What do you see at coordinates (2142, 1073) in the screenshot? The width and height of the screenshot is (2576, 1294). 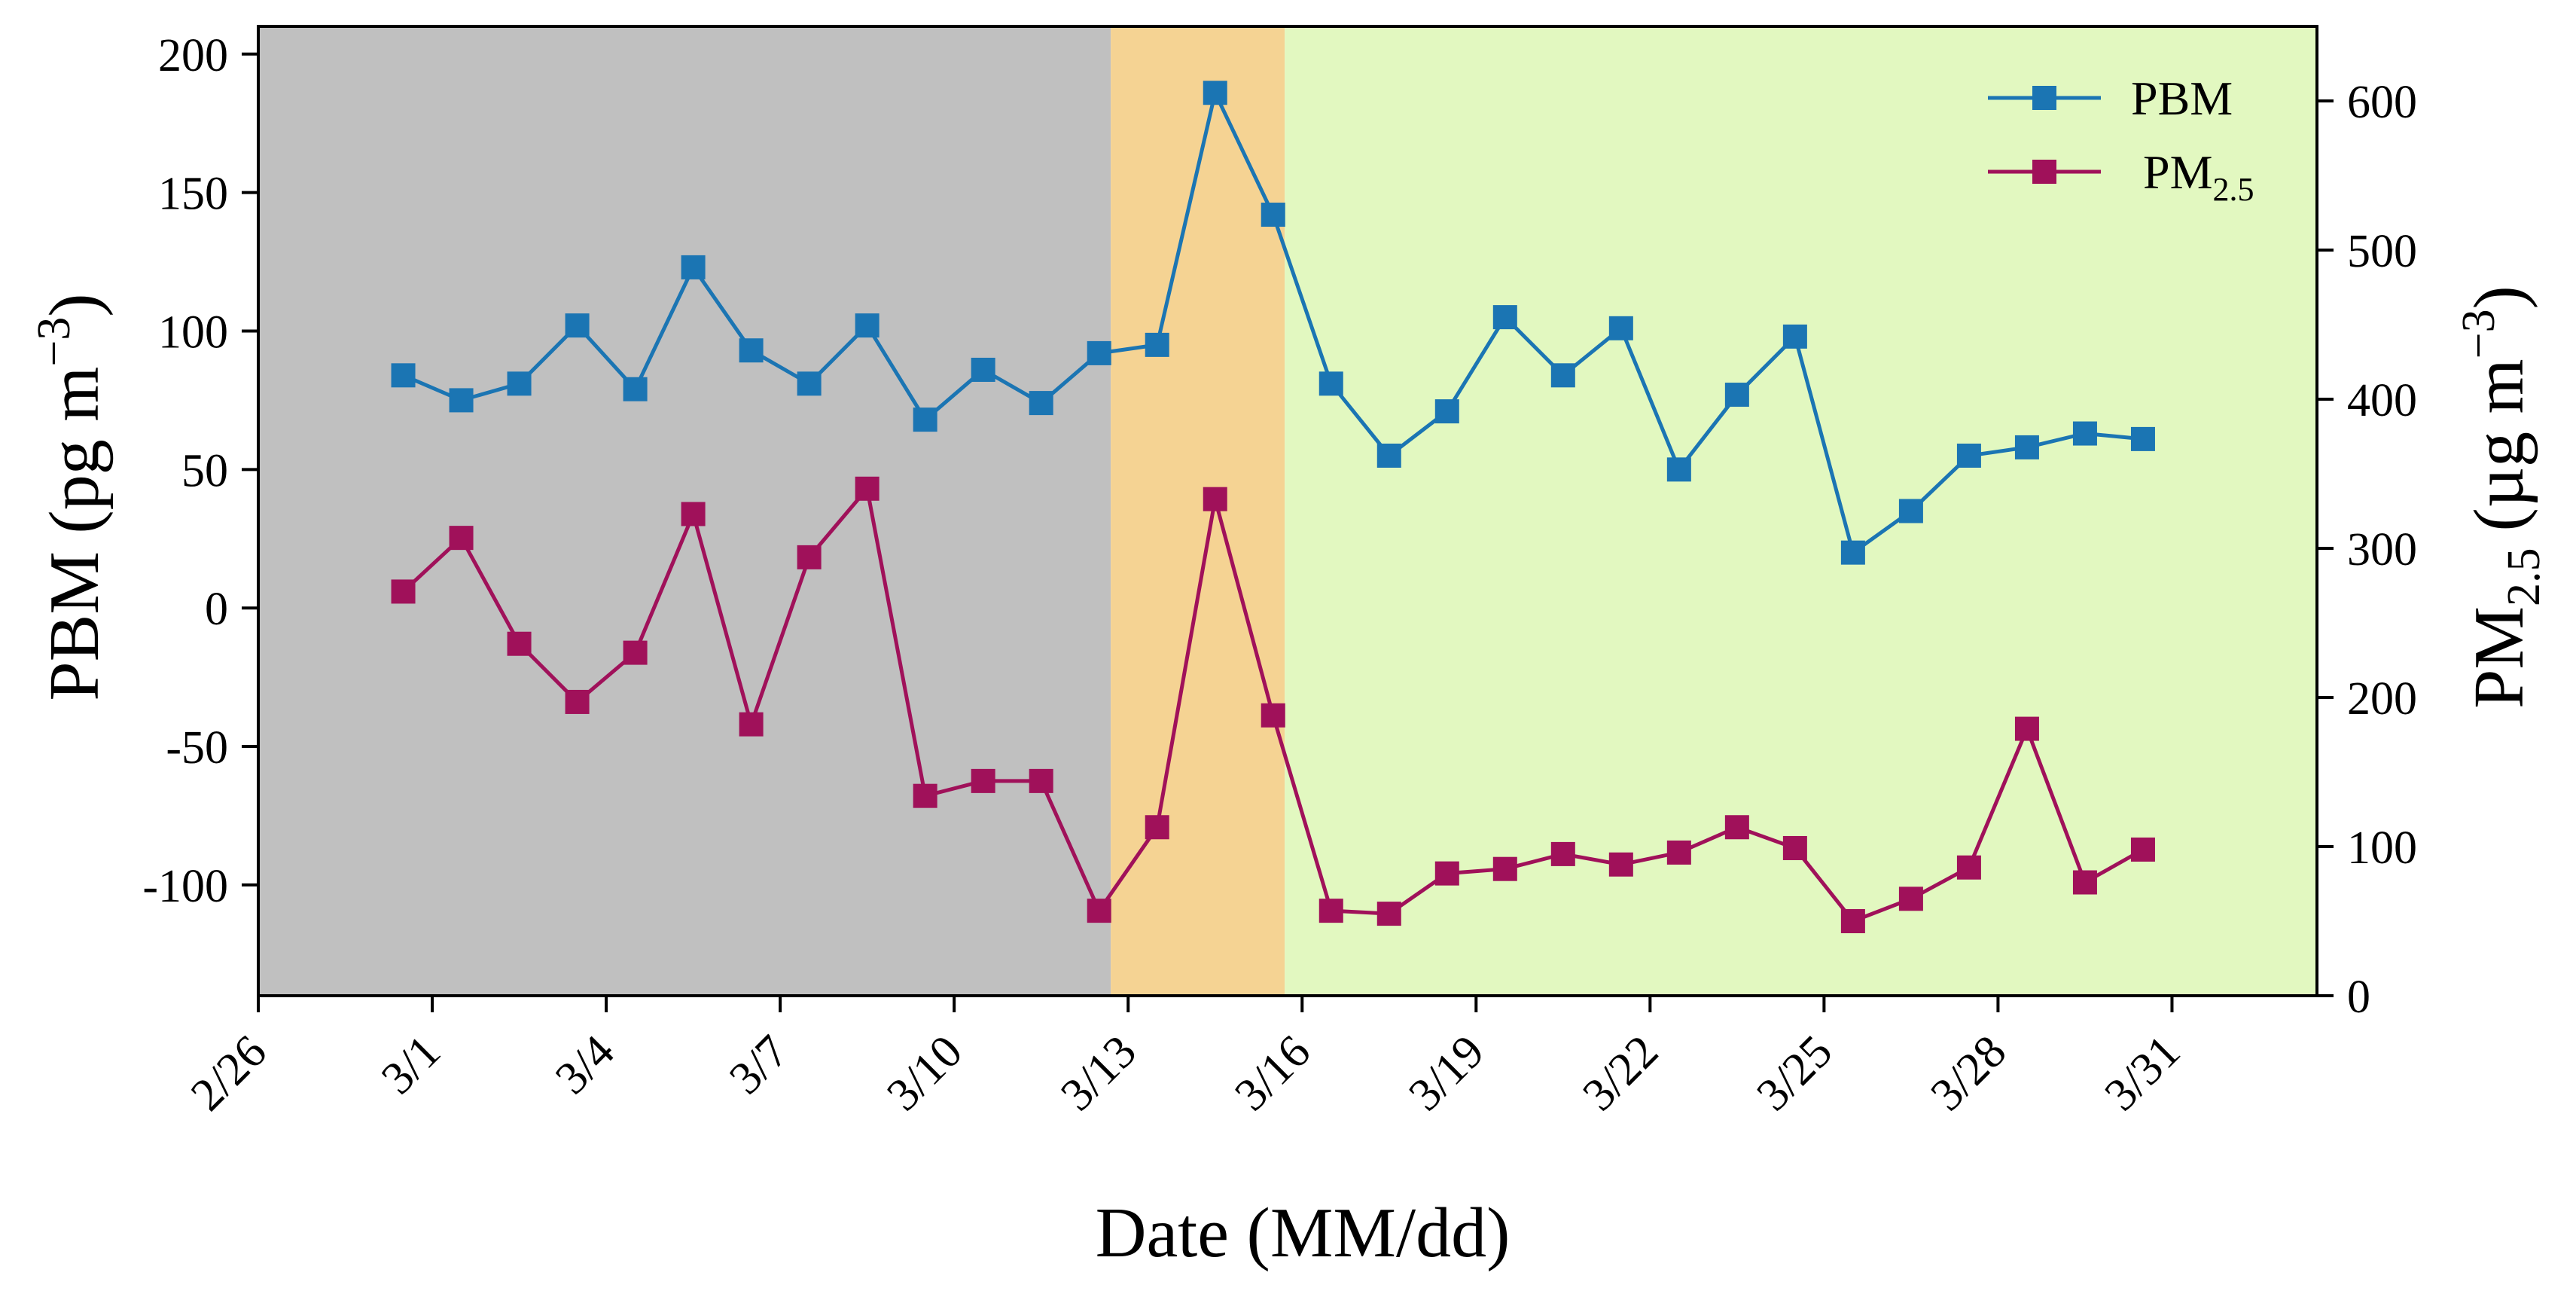 I see `x-tick-label-11: 3/31` at bounding box center [2142, 1073].